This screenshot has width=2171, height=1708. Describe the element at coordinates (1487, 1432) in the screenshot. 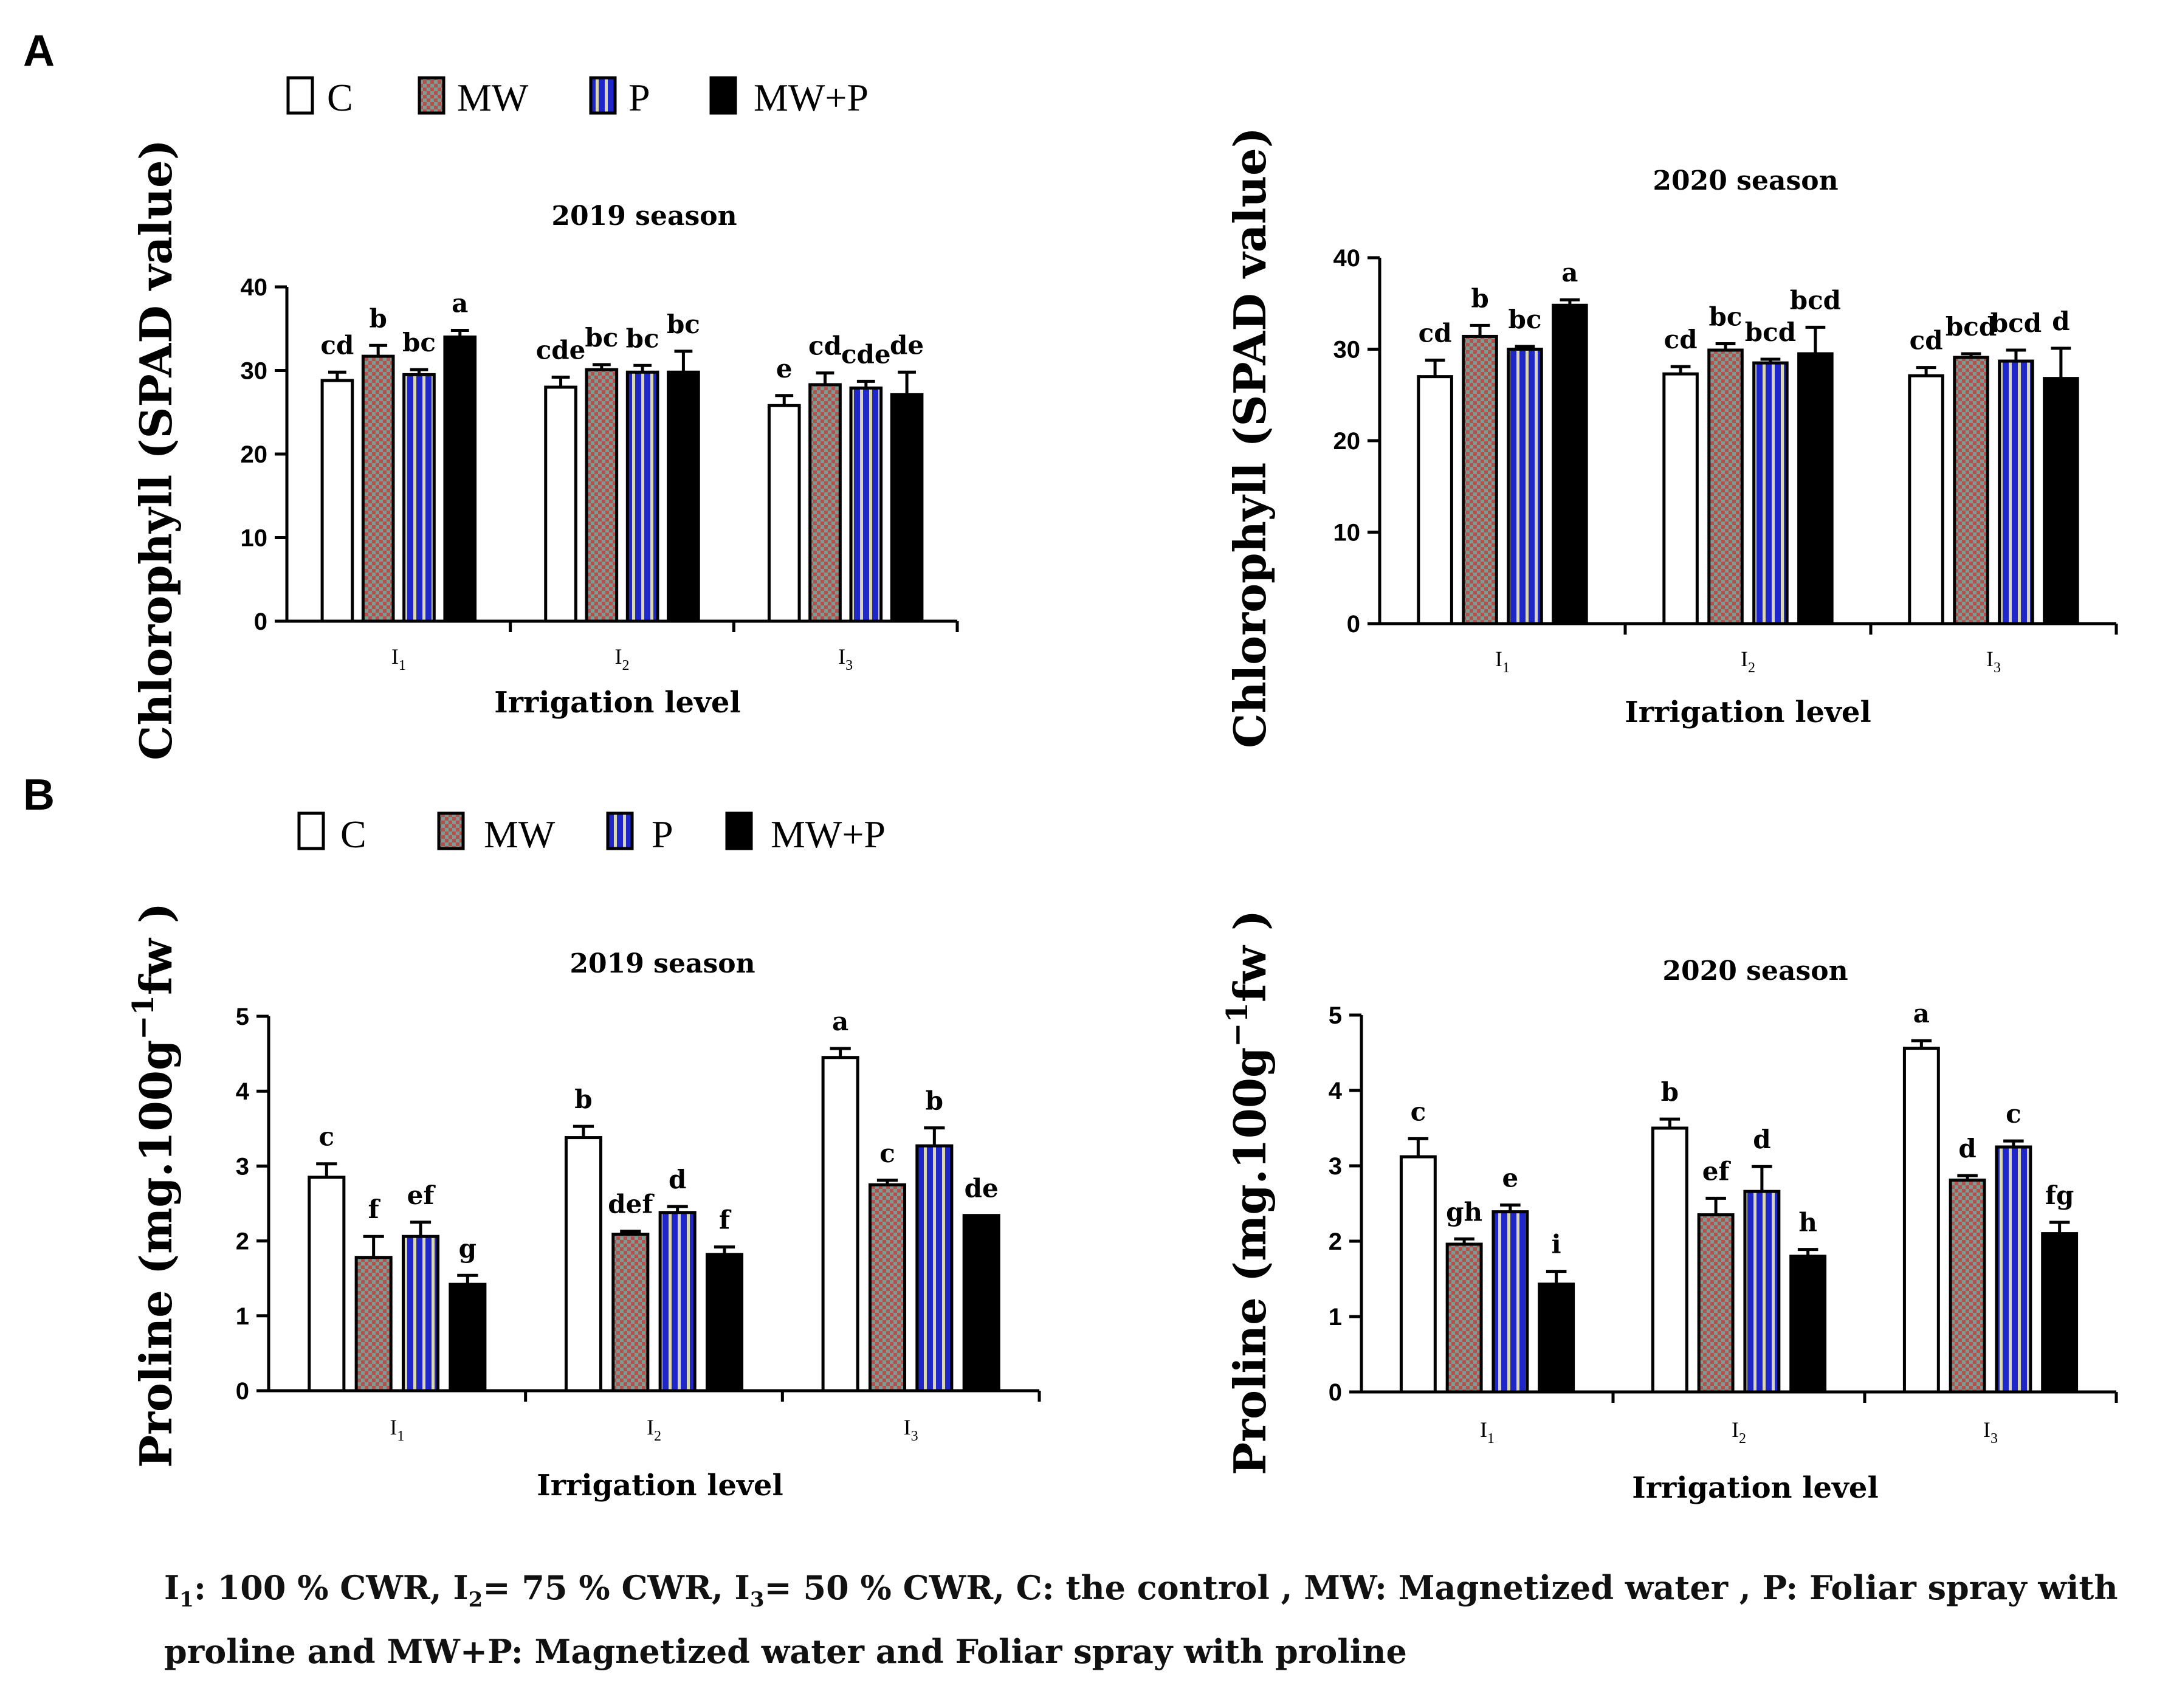

I see `x-tick-label: I1` at that location.